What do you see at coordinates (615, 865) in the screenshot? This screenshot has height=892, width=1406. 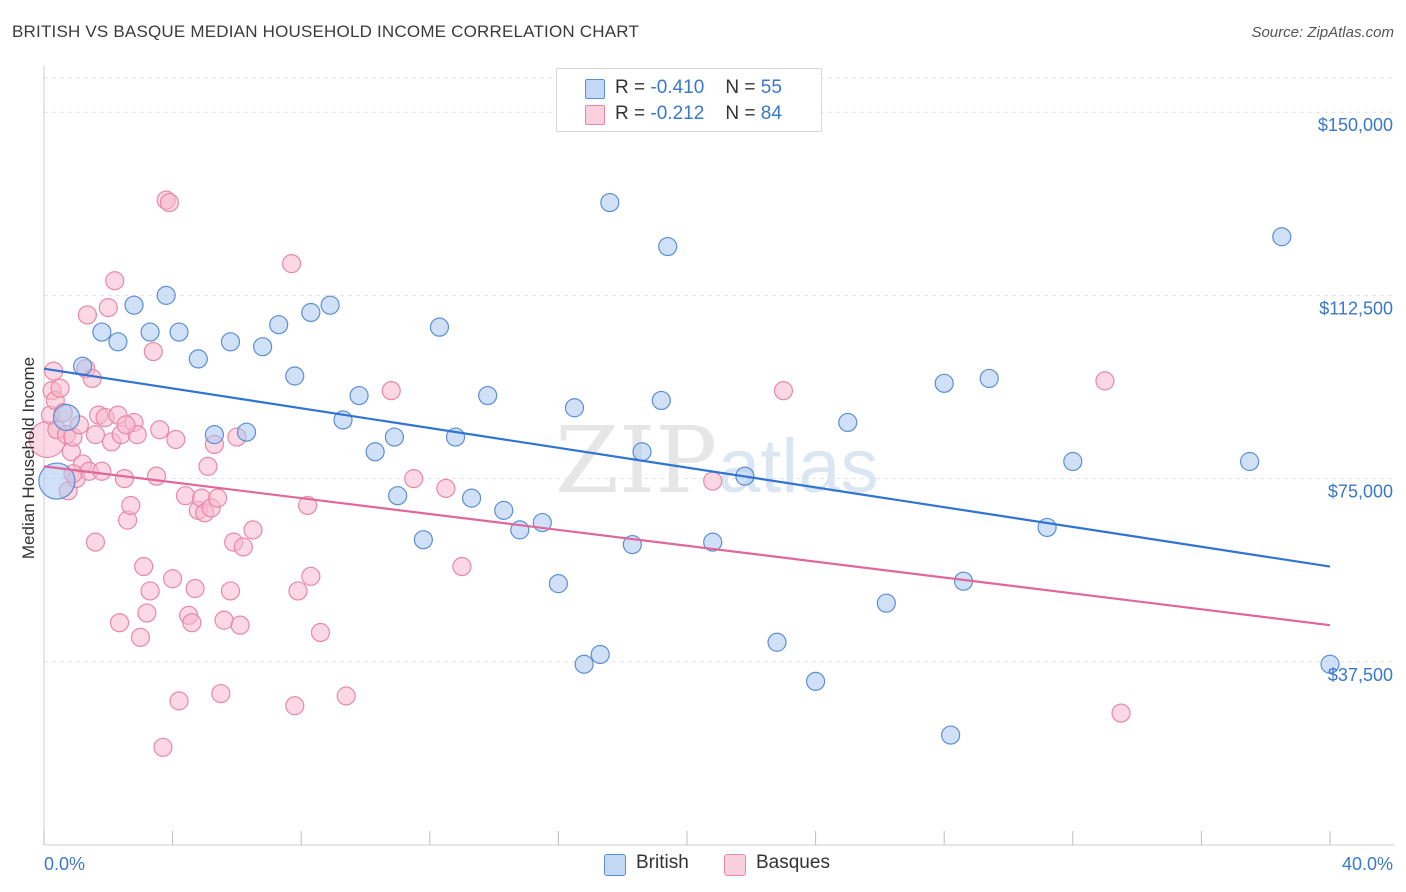 I see `british-legend-swatch` at bounding box center [615, 865].